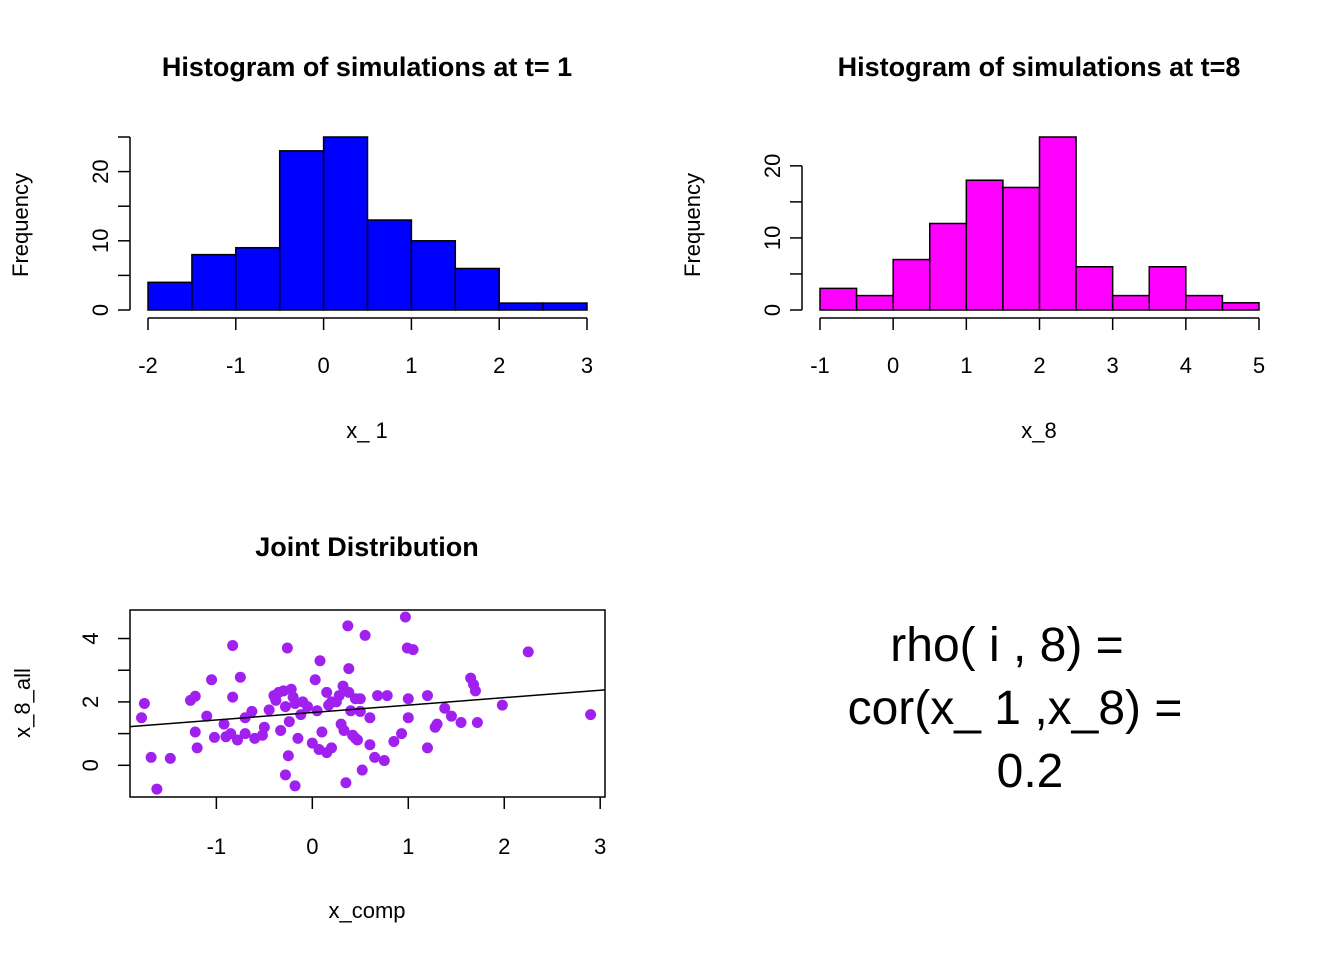 Image resolution: width=1344 pixels, height=960 pixels. Describe the element at coordinates (90, 702) in the screenshot. I see `joint-y-tick-label: 2` at that location.